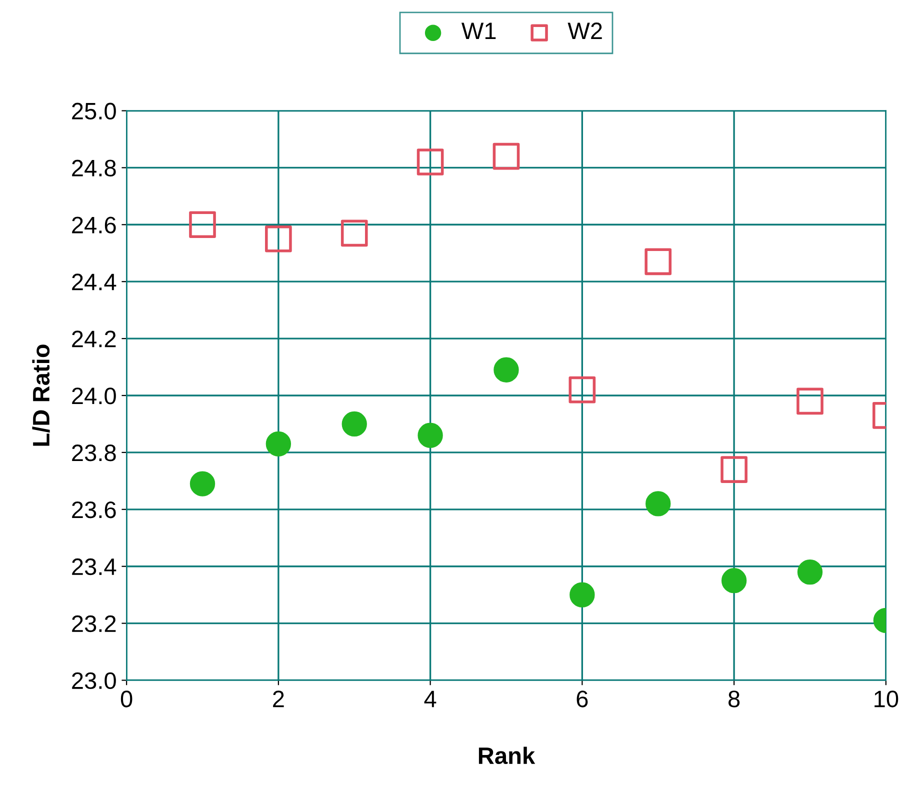  I want to click on legend-label: W1, so click(478, 31).